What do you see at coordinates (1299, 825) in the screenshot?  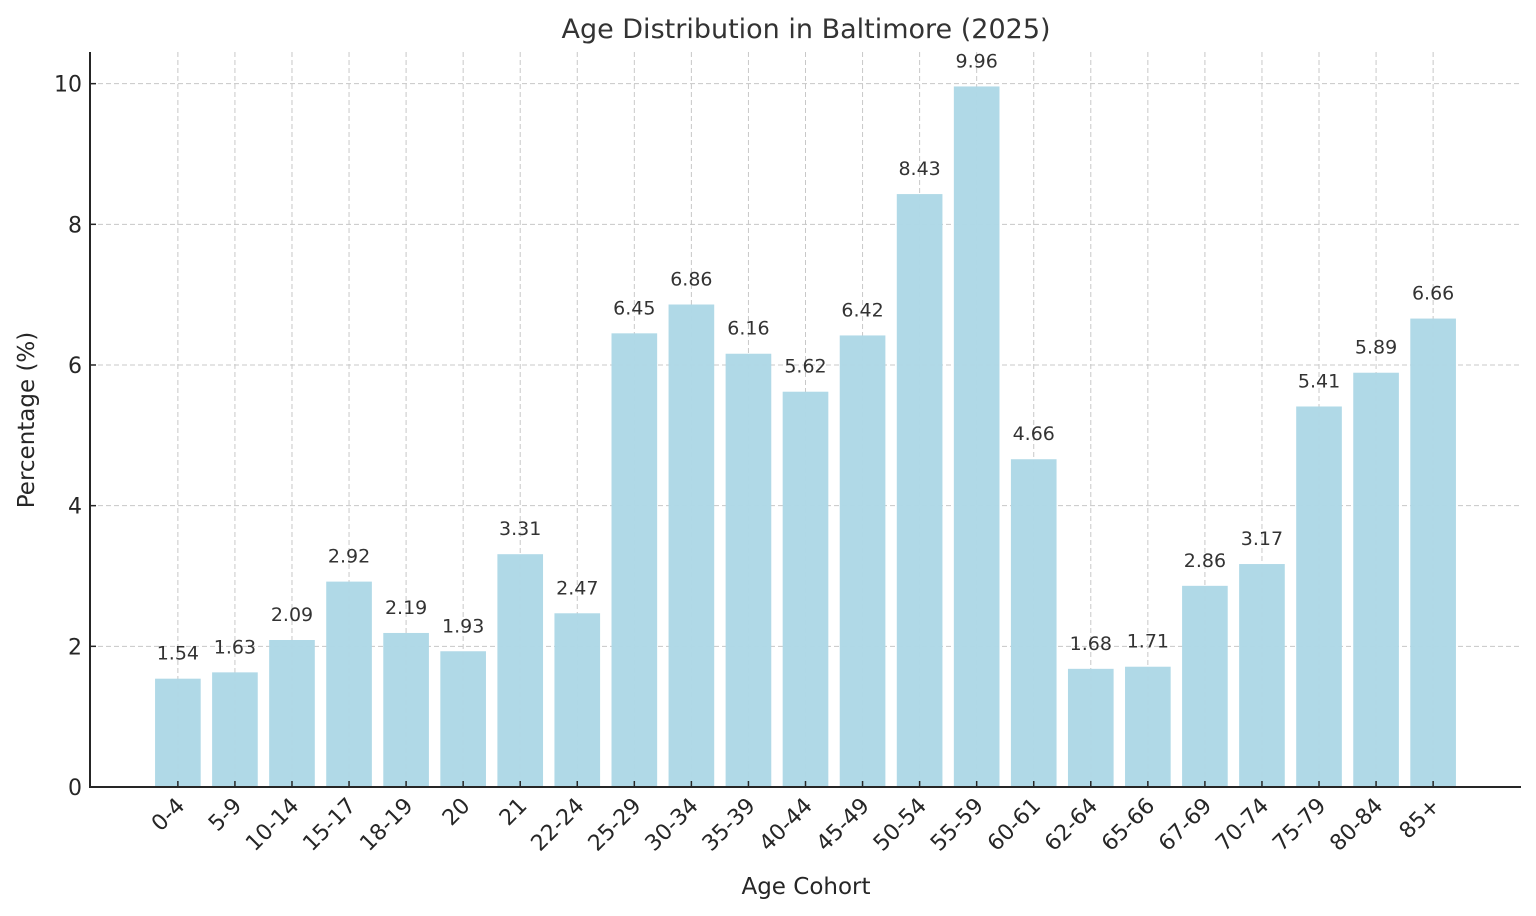 I see `x-tick-label: 75-79` at bounding box center [1299, 825].